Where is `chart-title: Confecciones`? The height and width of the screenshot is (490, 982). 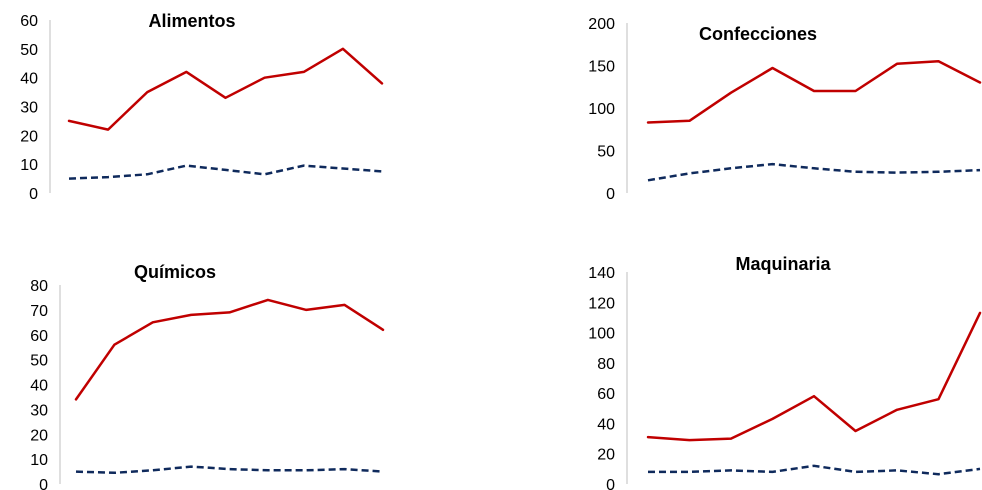
chart-title: Confecciones is located at coordinates (758, 34).